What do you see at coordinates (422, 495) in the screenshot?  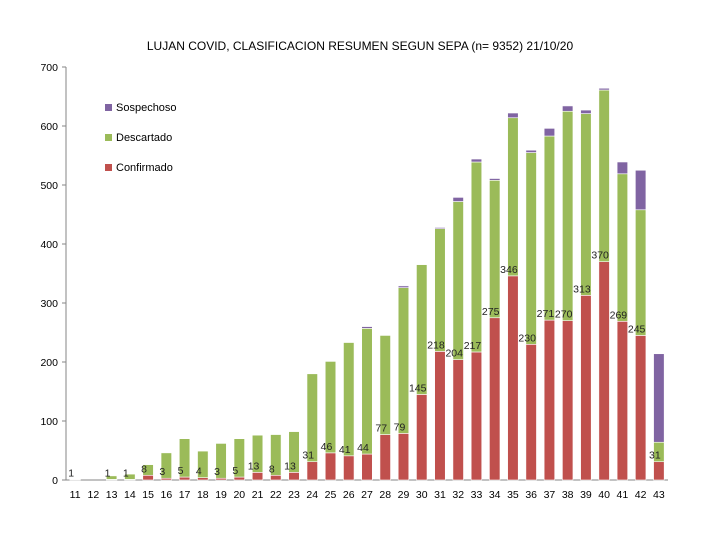 I see `x-tick-label: 30` at bounding box center [422, 495].